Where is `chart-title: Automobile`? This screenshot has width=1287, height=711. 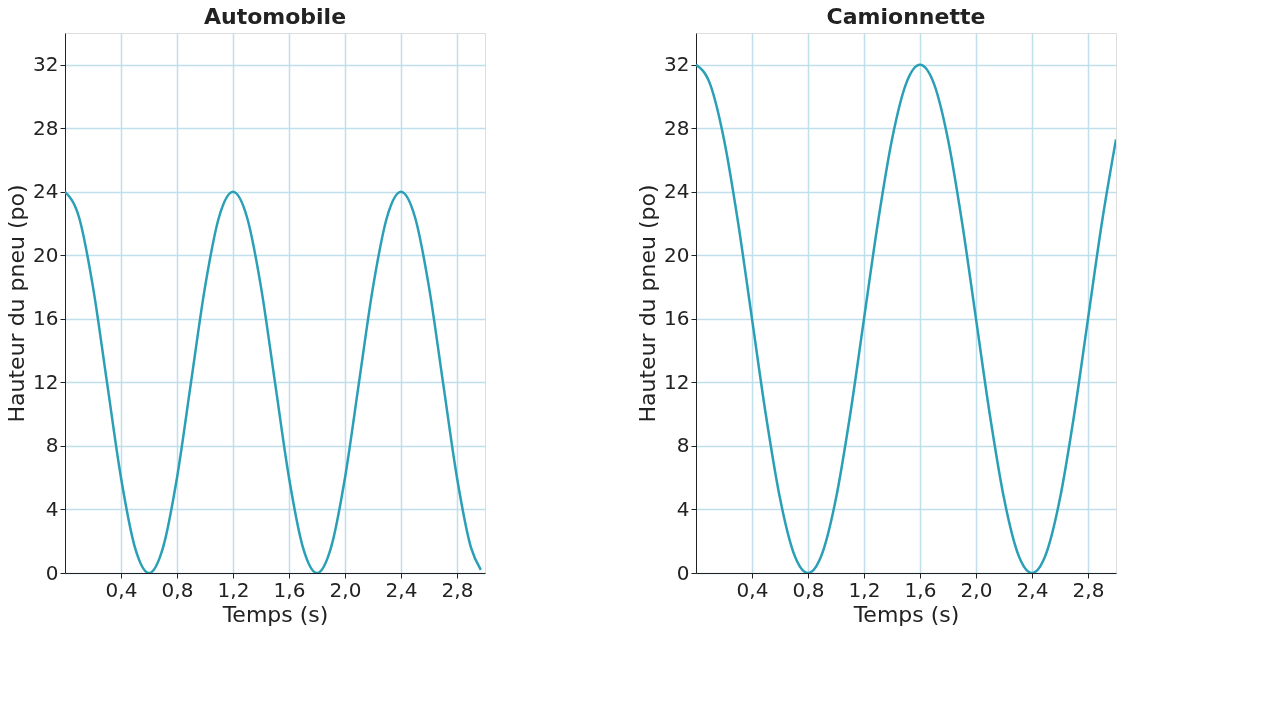
chart-title: Automobile is located at coordinates (275, 16).